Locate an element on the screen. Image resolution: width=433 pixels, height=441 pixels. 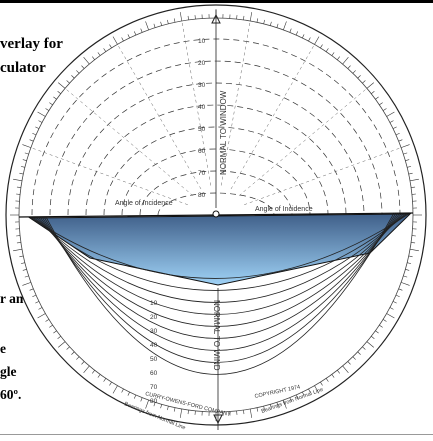
bottom-scale-label: 80 is located at coordinates (154, 401).